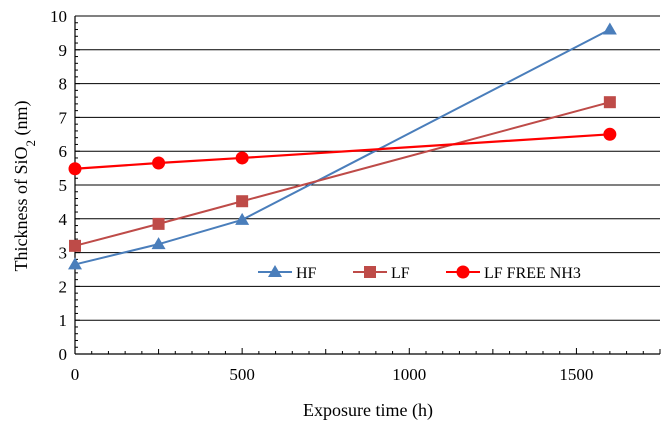 This screenshot has width=662, height=424. Describe the element at coordinates (63, 151) in the screenshot. I see `y-tick-label: 6` at that location.